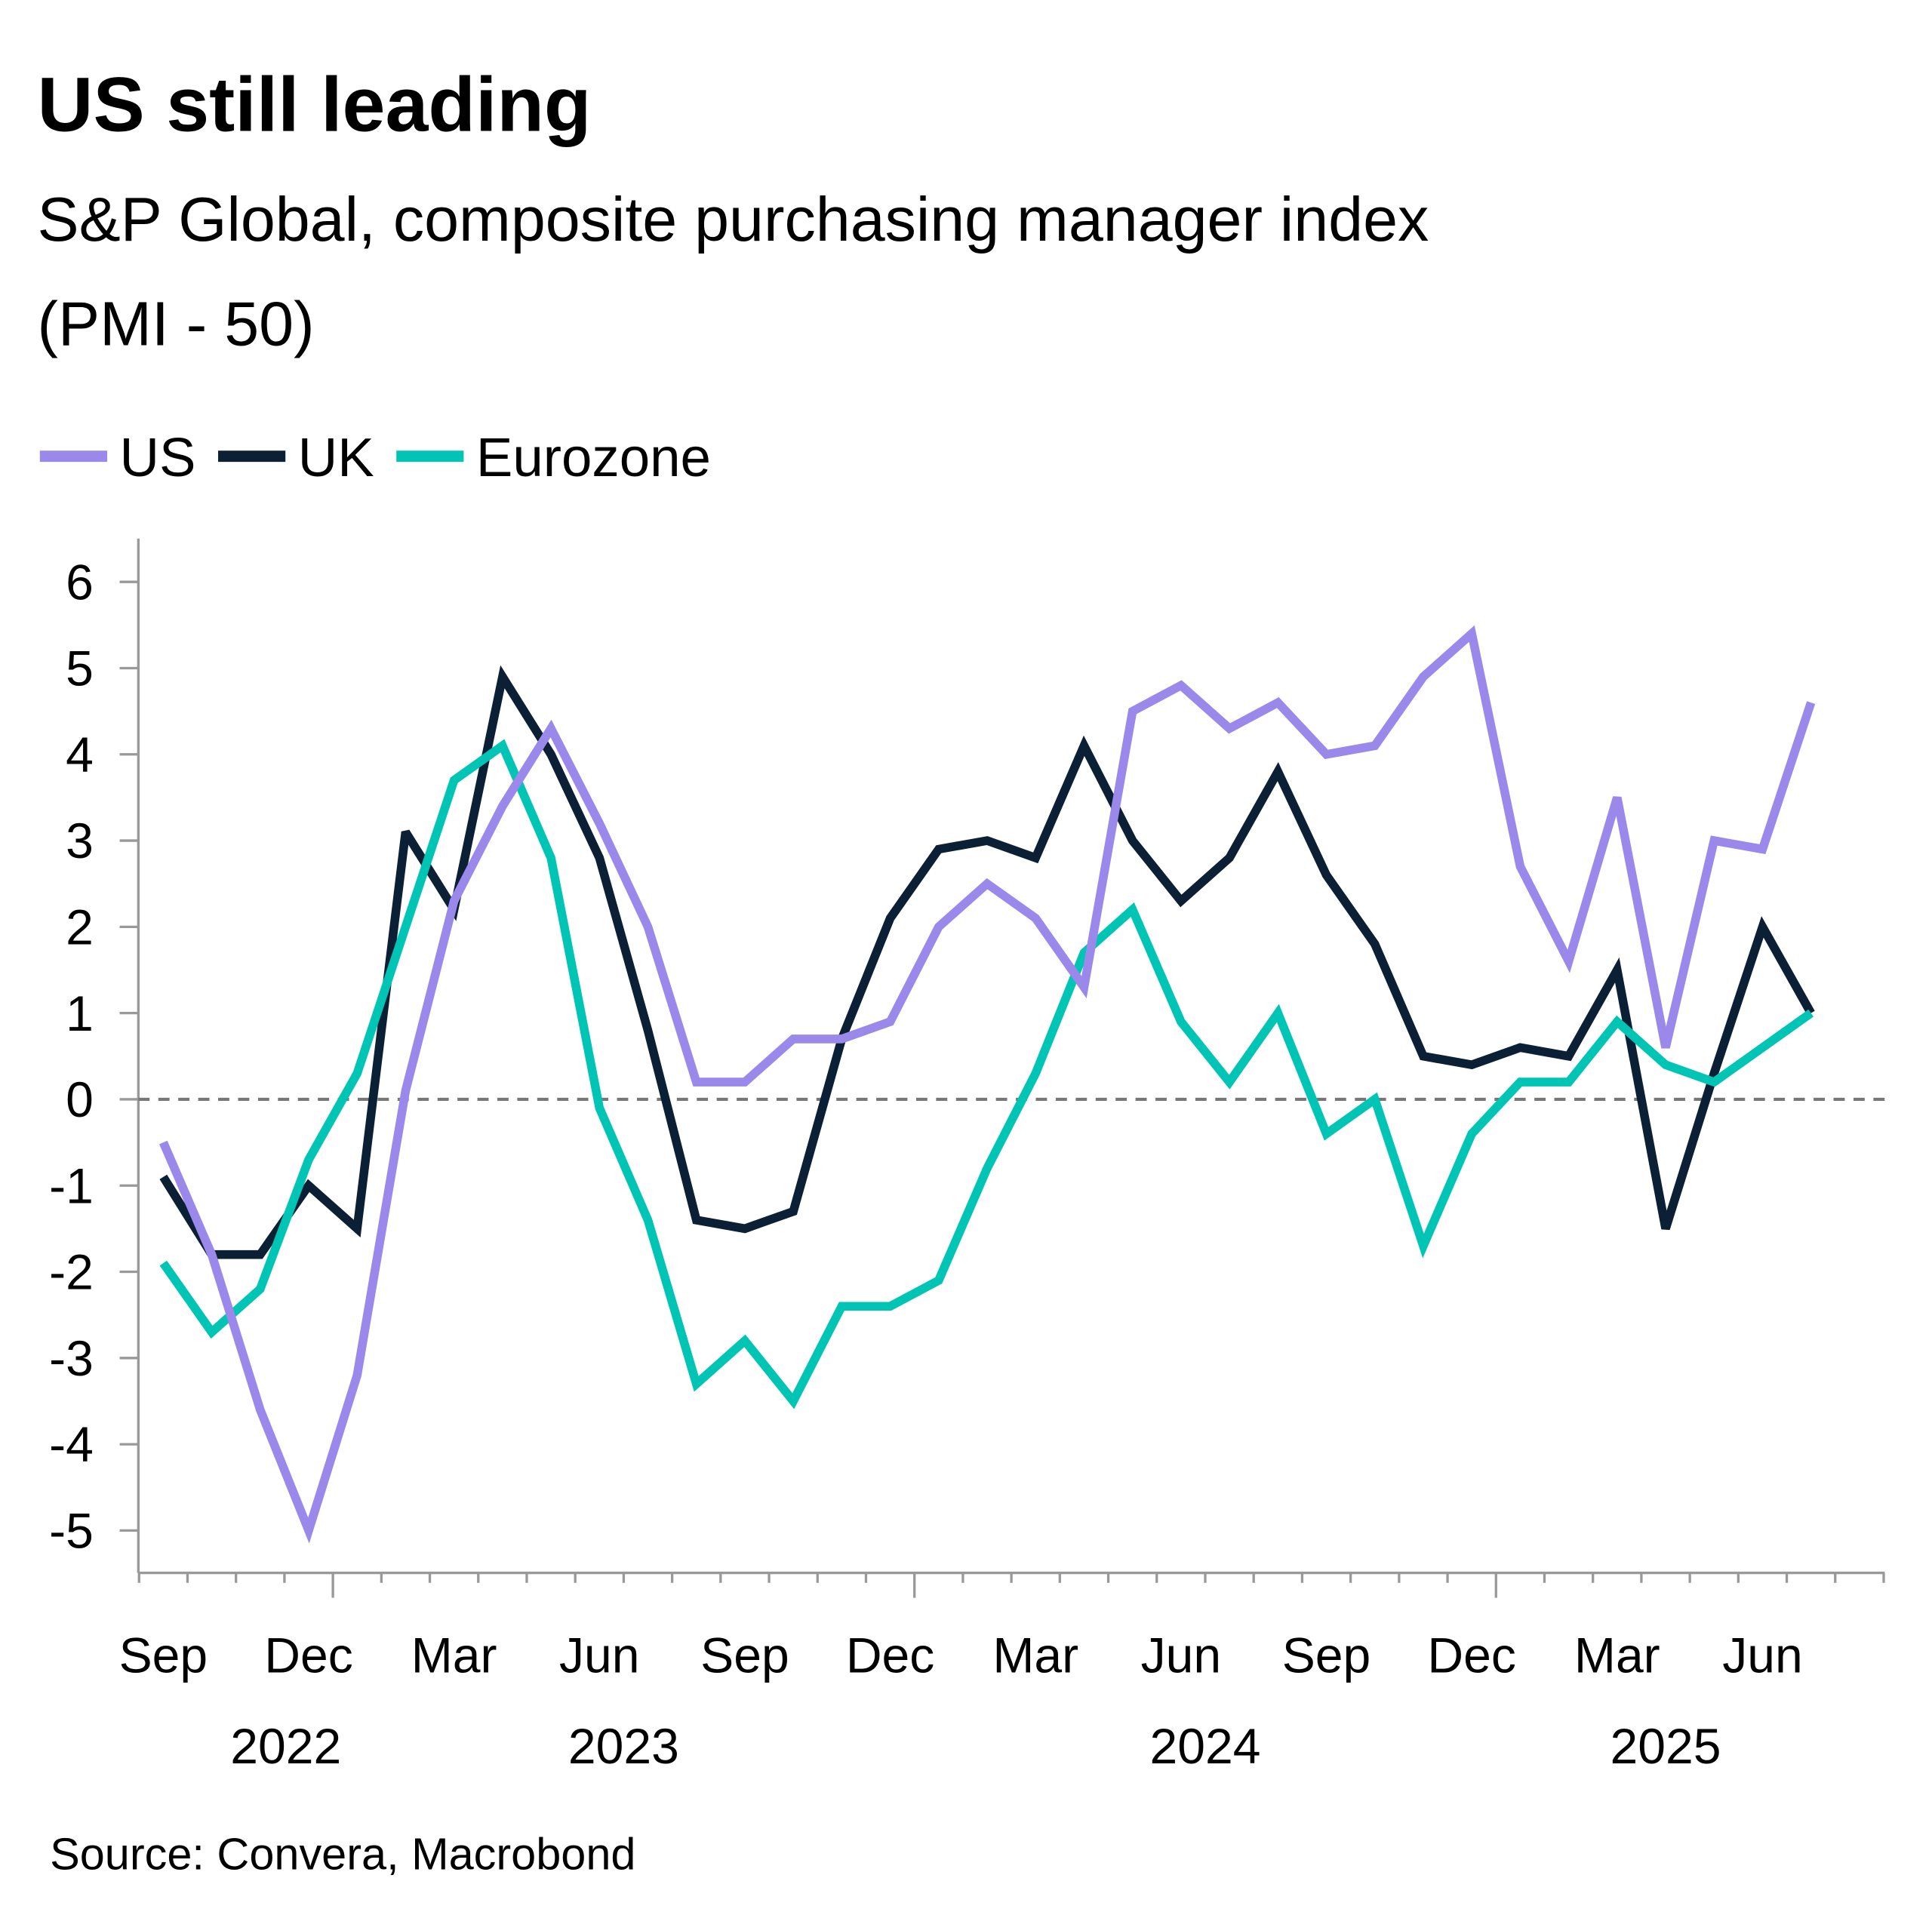 This screenshot has height=1912, width=1932. I want to click on x-year-label: 2024, so click(1205, 1746).